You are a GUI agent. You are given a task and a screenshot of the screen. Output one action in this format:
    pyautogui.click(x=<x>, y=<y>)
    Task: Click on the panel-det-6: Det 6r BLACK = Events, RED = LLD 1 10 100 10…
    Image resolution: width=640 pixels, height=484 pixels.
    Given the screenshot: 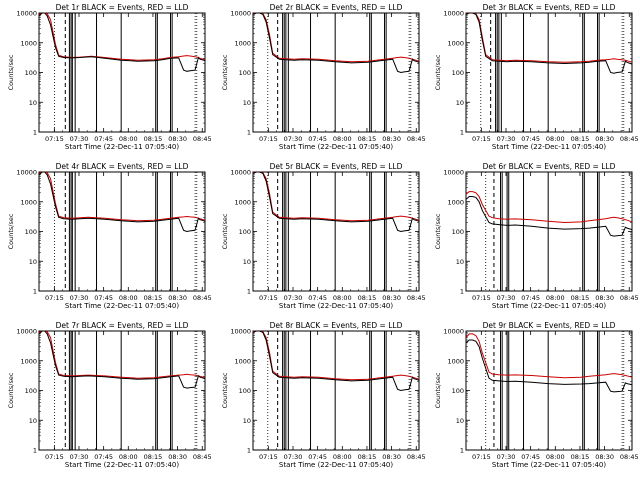 What is the action you would take?
    pyautogui.click(x=536, y=236)
    